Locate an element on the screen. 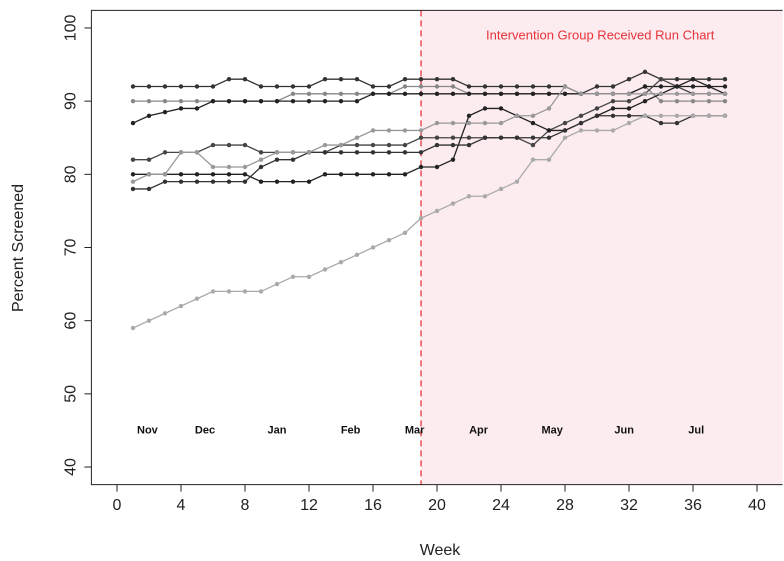  annotation: Intervention Group Received Run Chart is located at coordinates (600, 34).